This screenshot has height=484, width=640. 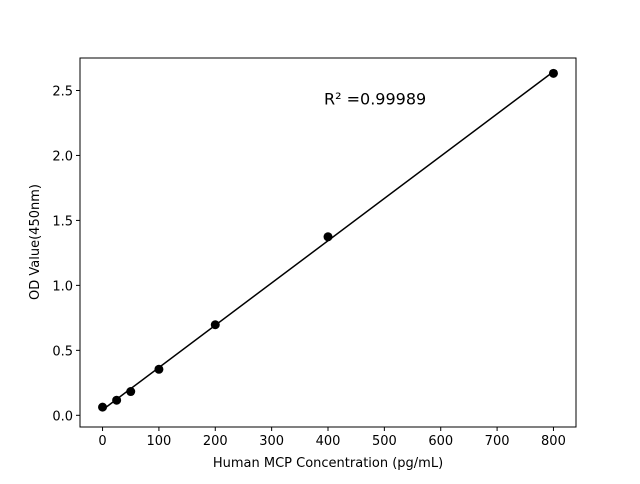 What do you see at coordinates (375, 99) in the screenshot?
I see `r-squared-annotation: R² =0.99989` at bounding box center [375, 99].